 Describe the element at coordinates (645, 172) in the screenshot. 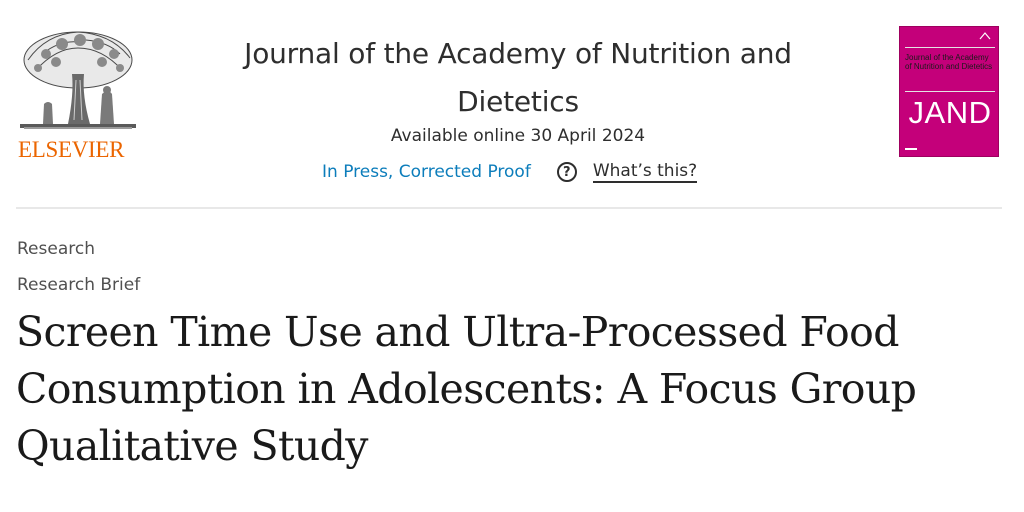

I see `whats-this-link: What’s this?` at that location.